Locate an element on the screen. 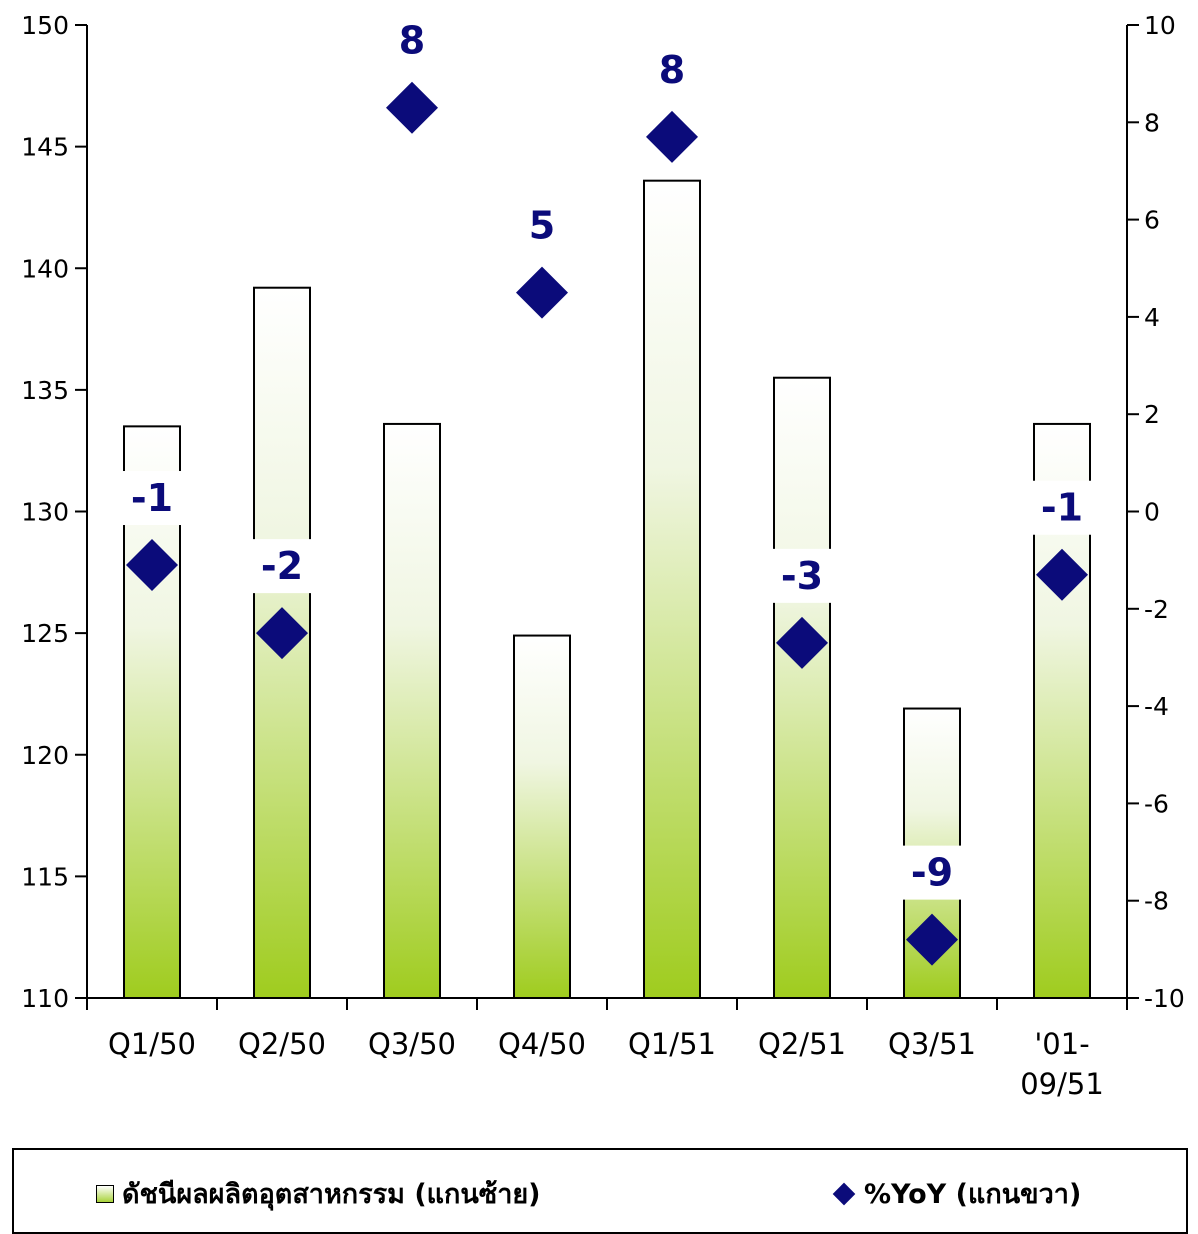 The height and width of the screenshot is (1234, 1198). yoy-label: 5 is located at coordinates (542, 226).